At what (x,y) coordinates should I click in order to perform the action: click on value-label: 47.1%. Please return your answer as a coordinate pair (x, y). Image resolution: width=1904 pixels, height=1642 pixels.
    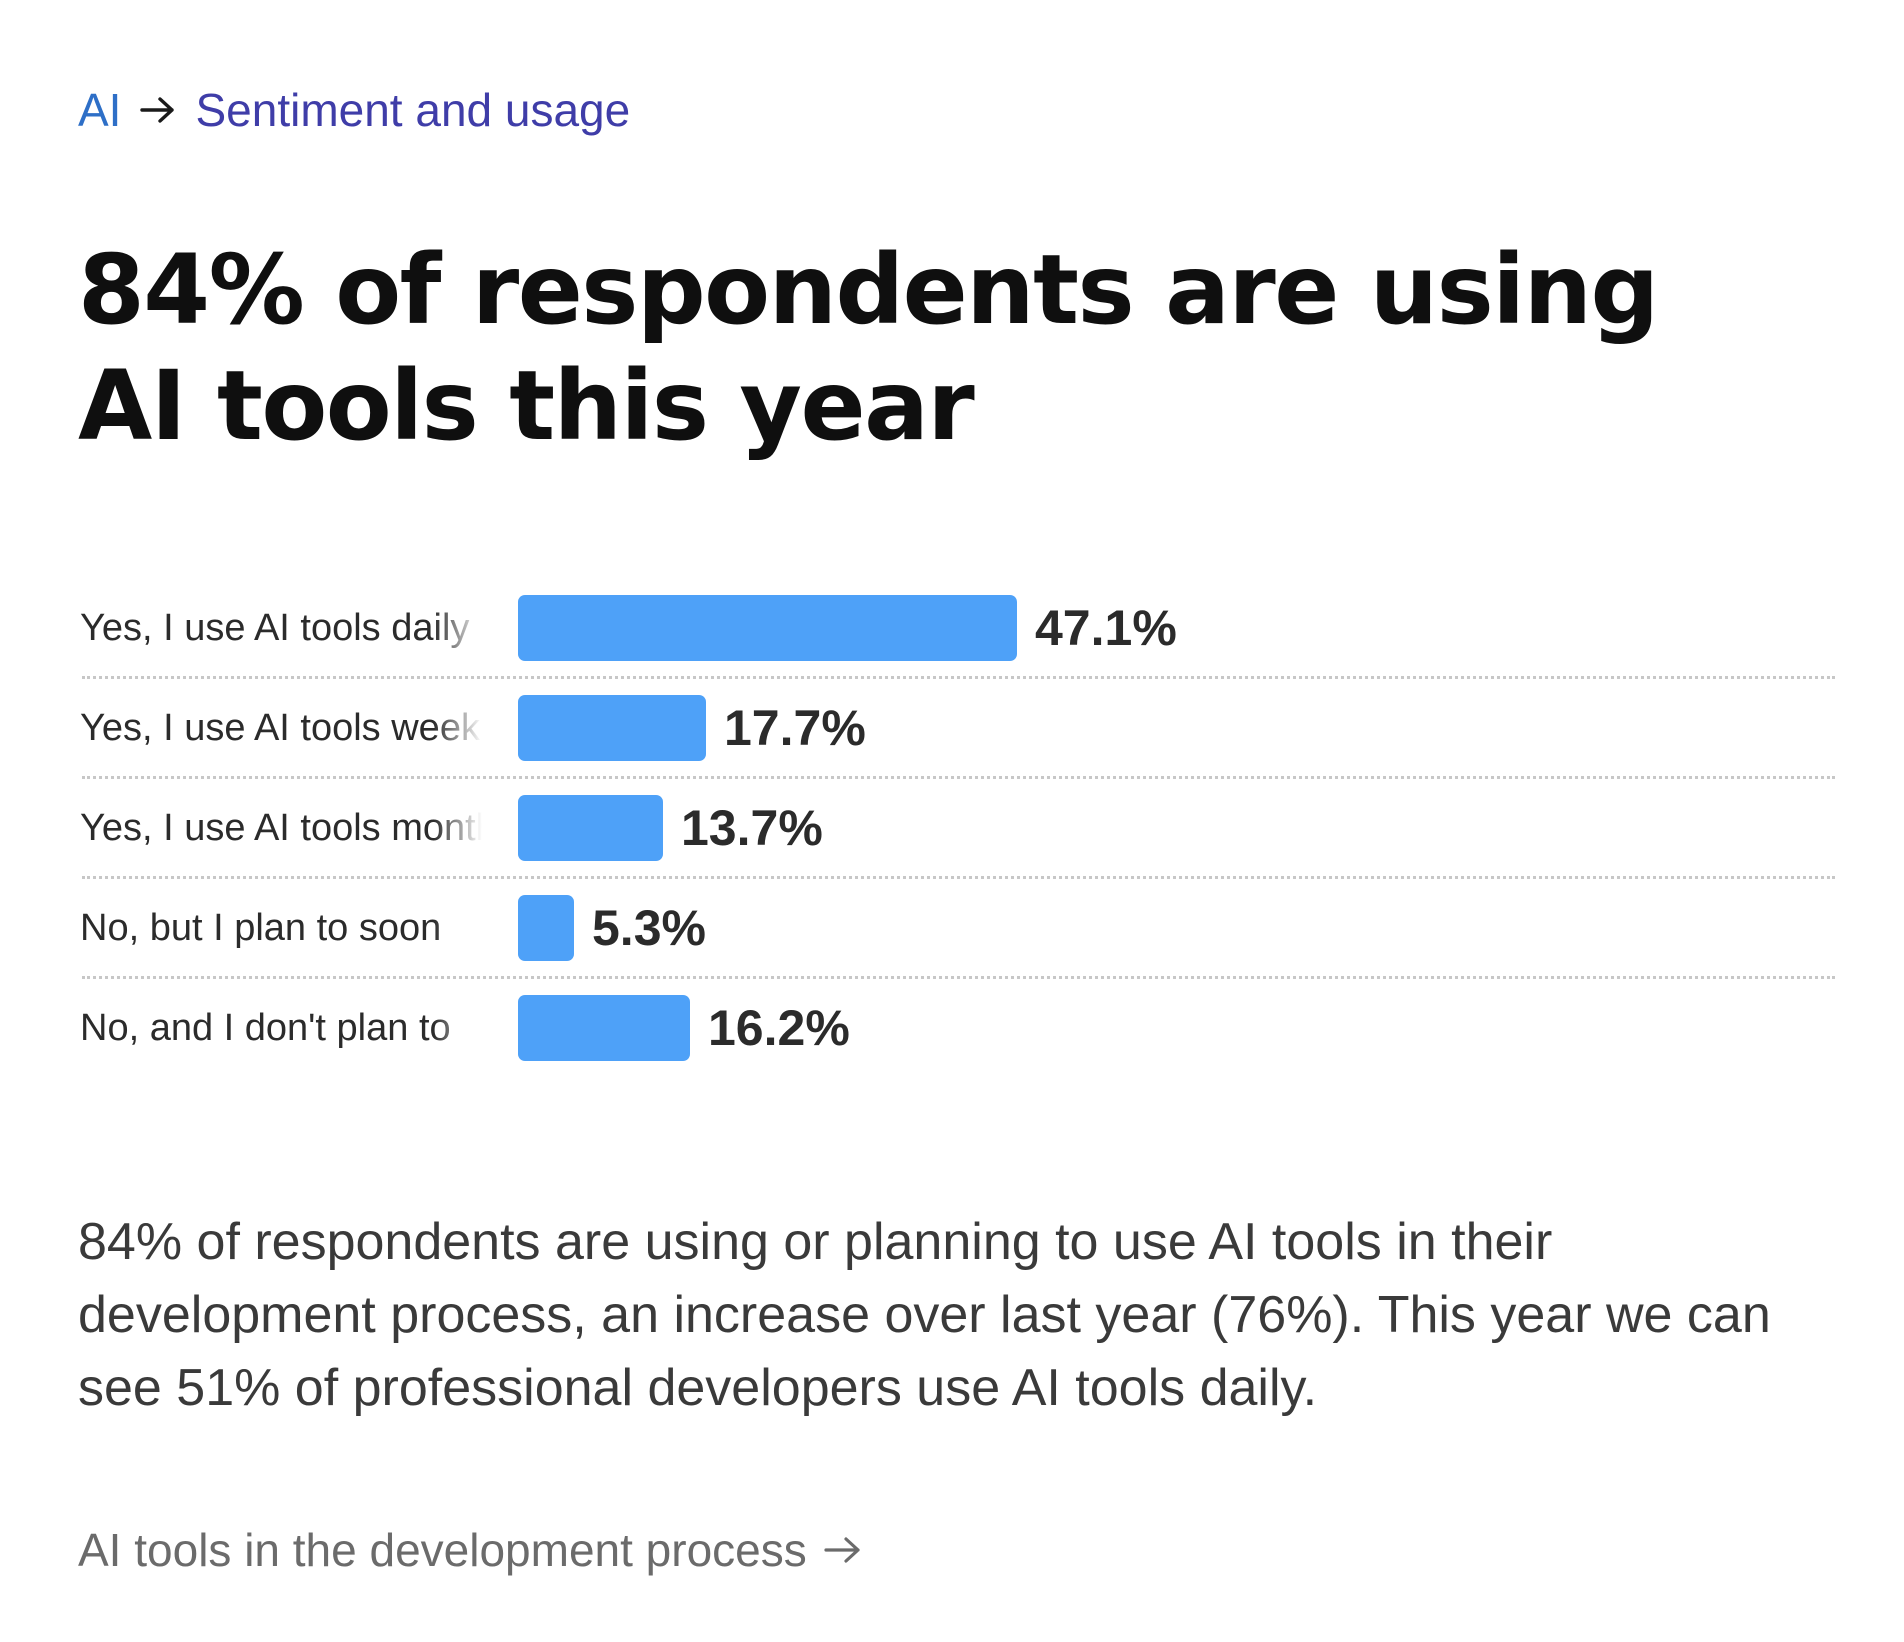
    Looking at the image, I should click on (1106, 628).